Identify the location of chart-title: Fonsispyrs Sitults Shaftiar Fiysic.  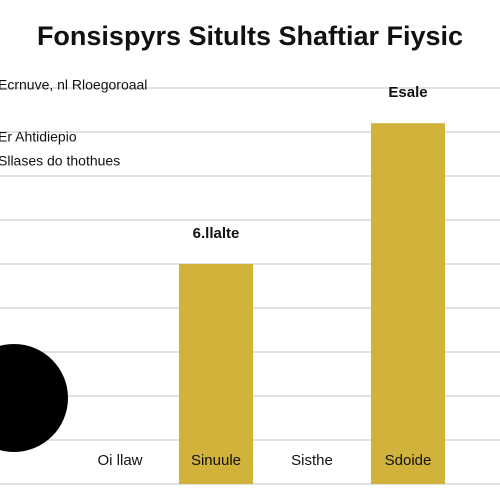
(250, 36).